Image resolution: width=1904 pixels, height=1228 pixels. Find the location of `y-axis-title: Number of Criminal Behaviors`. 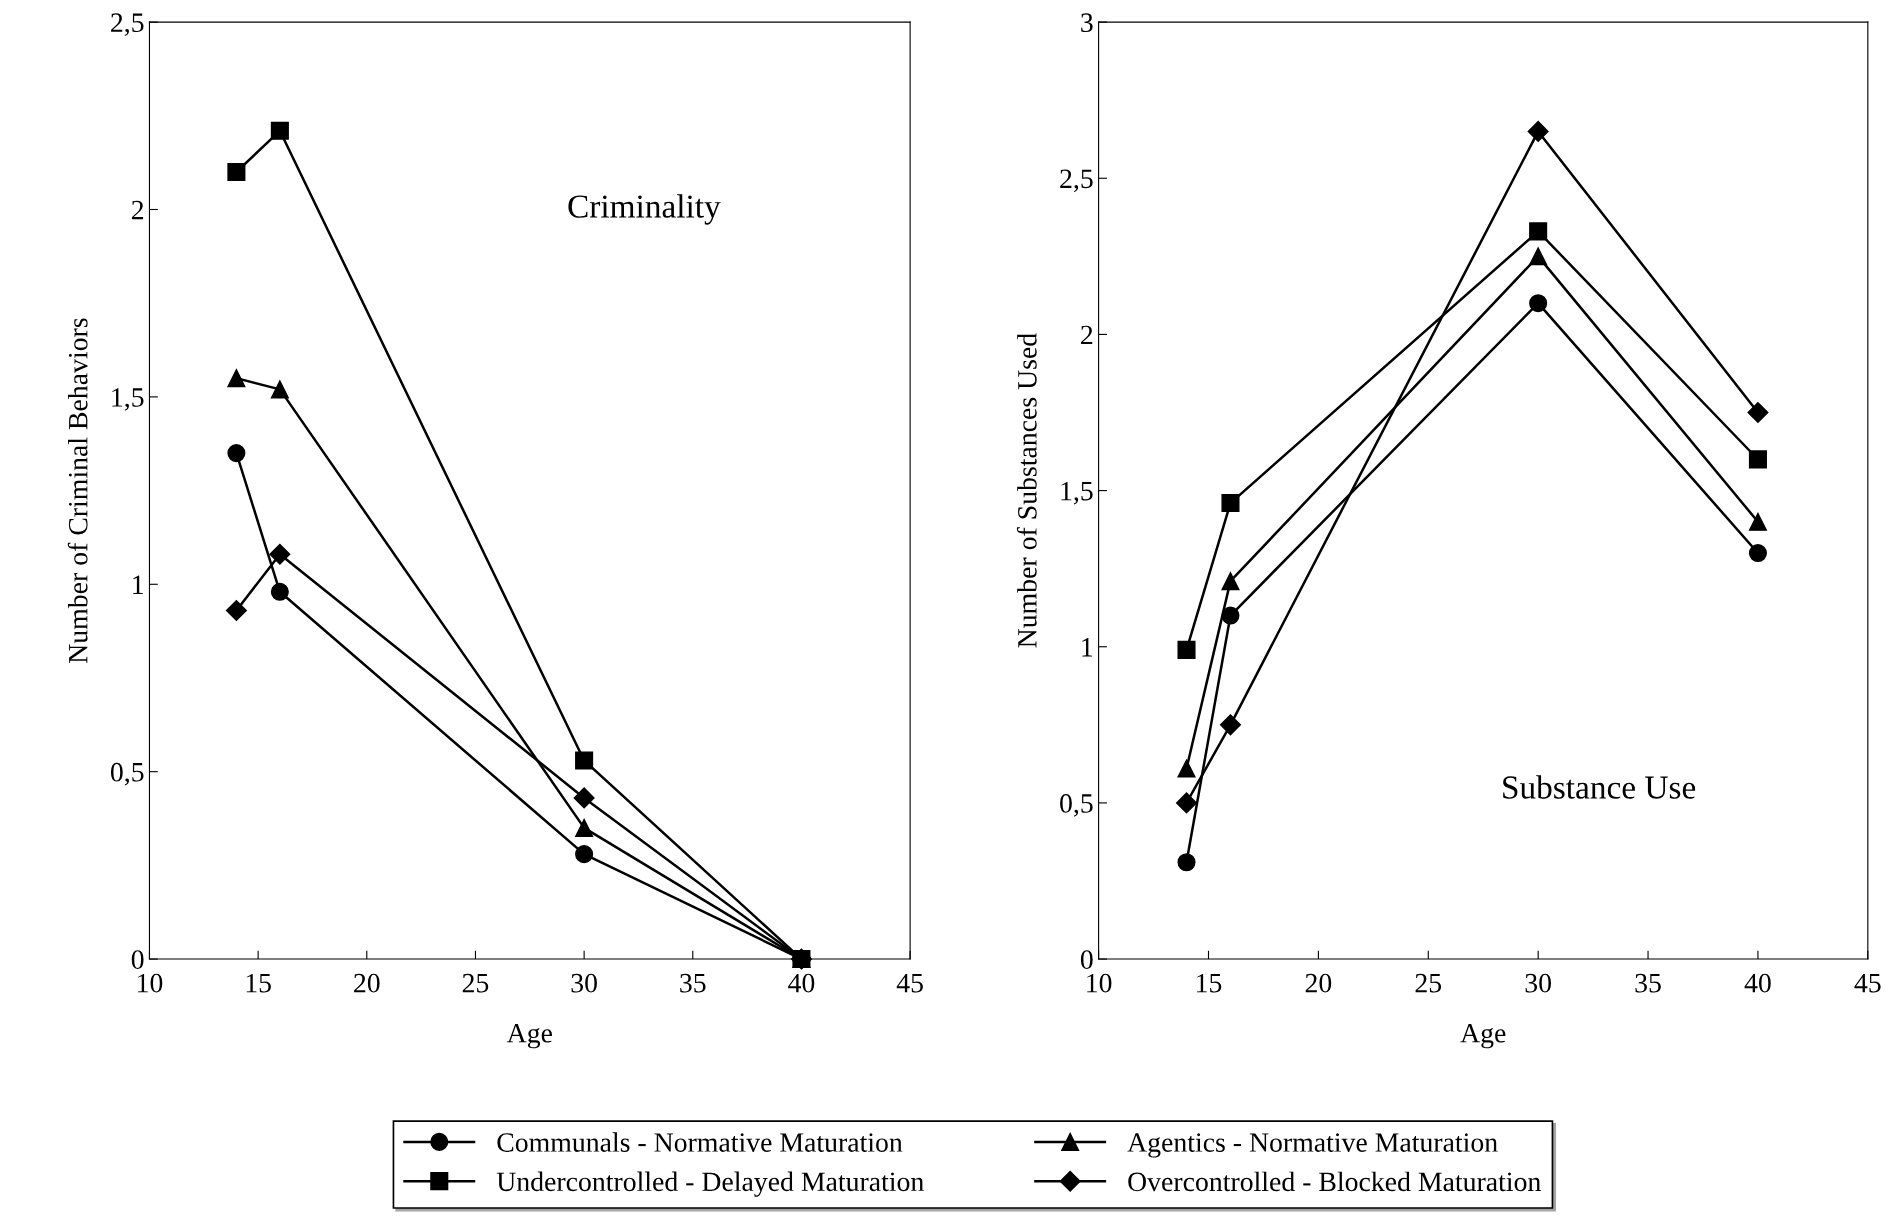

y-axis-title: Number of Criminal Behaviors is located at coordinates (77, 490).